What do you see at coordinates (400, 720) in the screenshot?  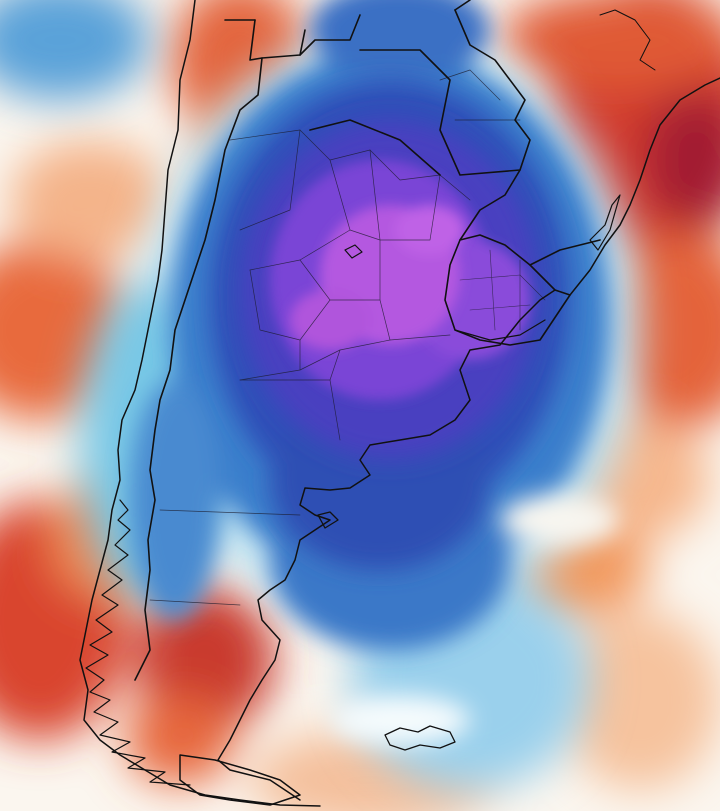 I see `neutral-streak-south` at bounding box center [400, 720].